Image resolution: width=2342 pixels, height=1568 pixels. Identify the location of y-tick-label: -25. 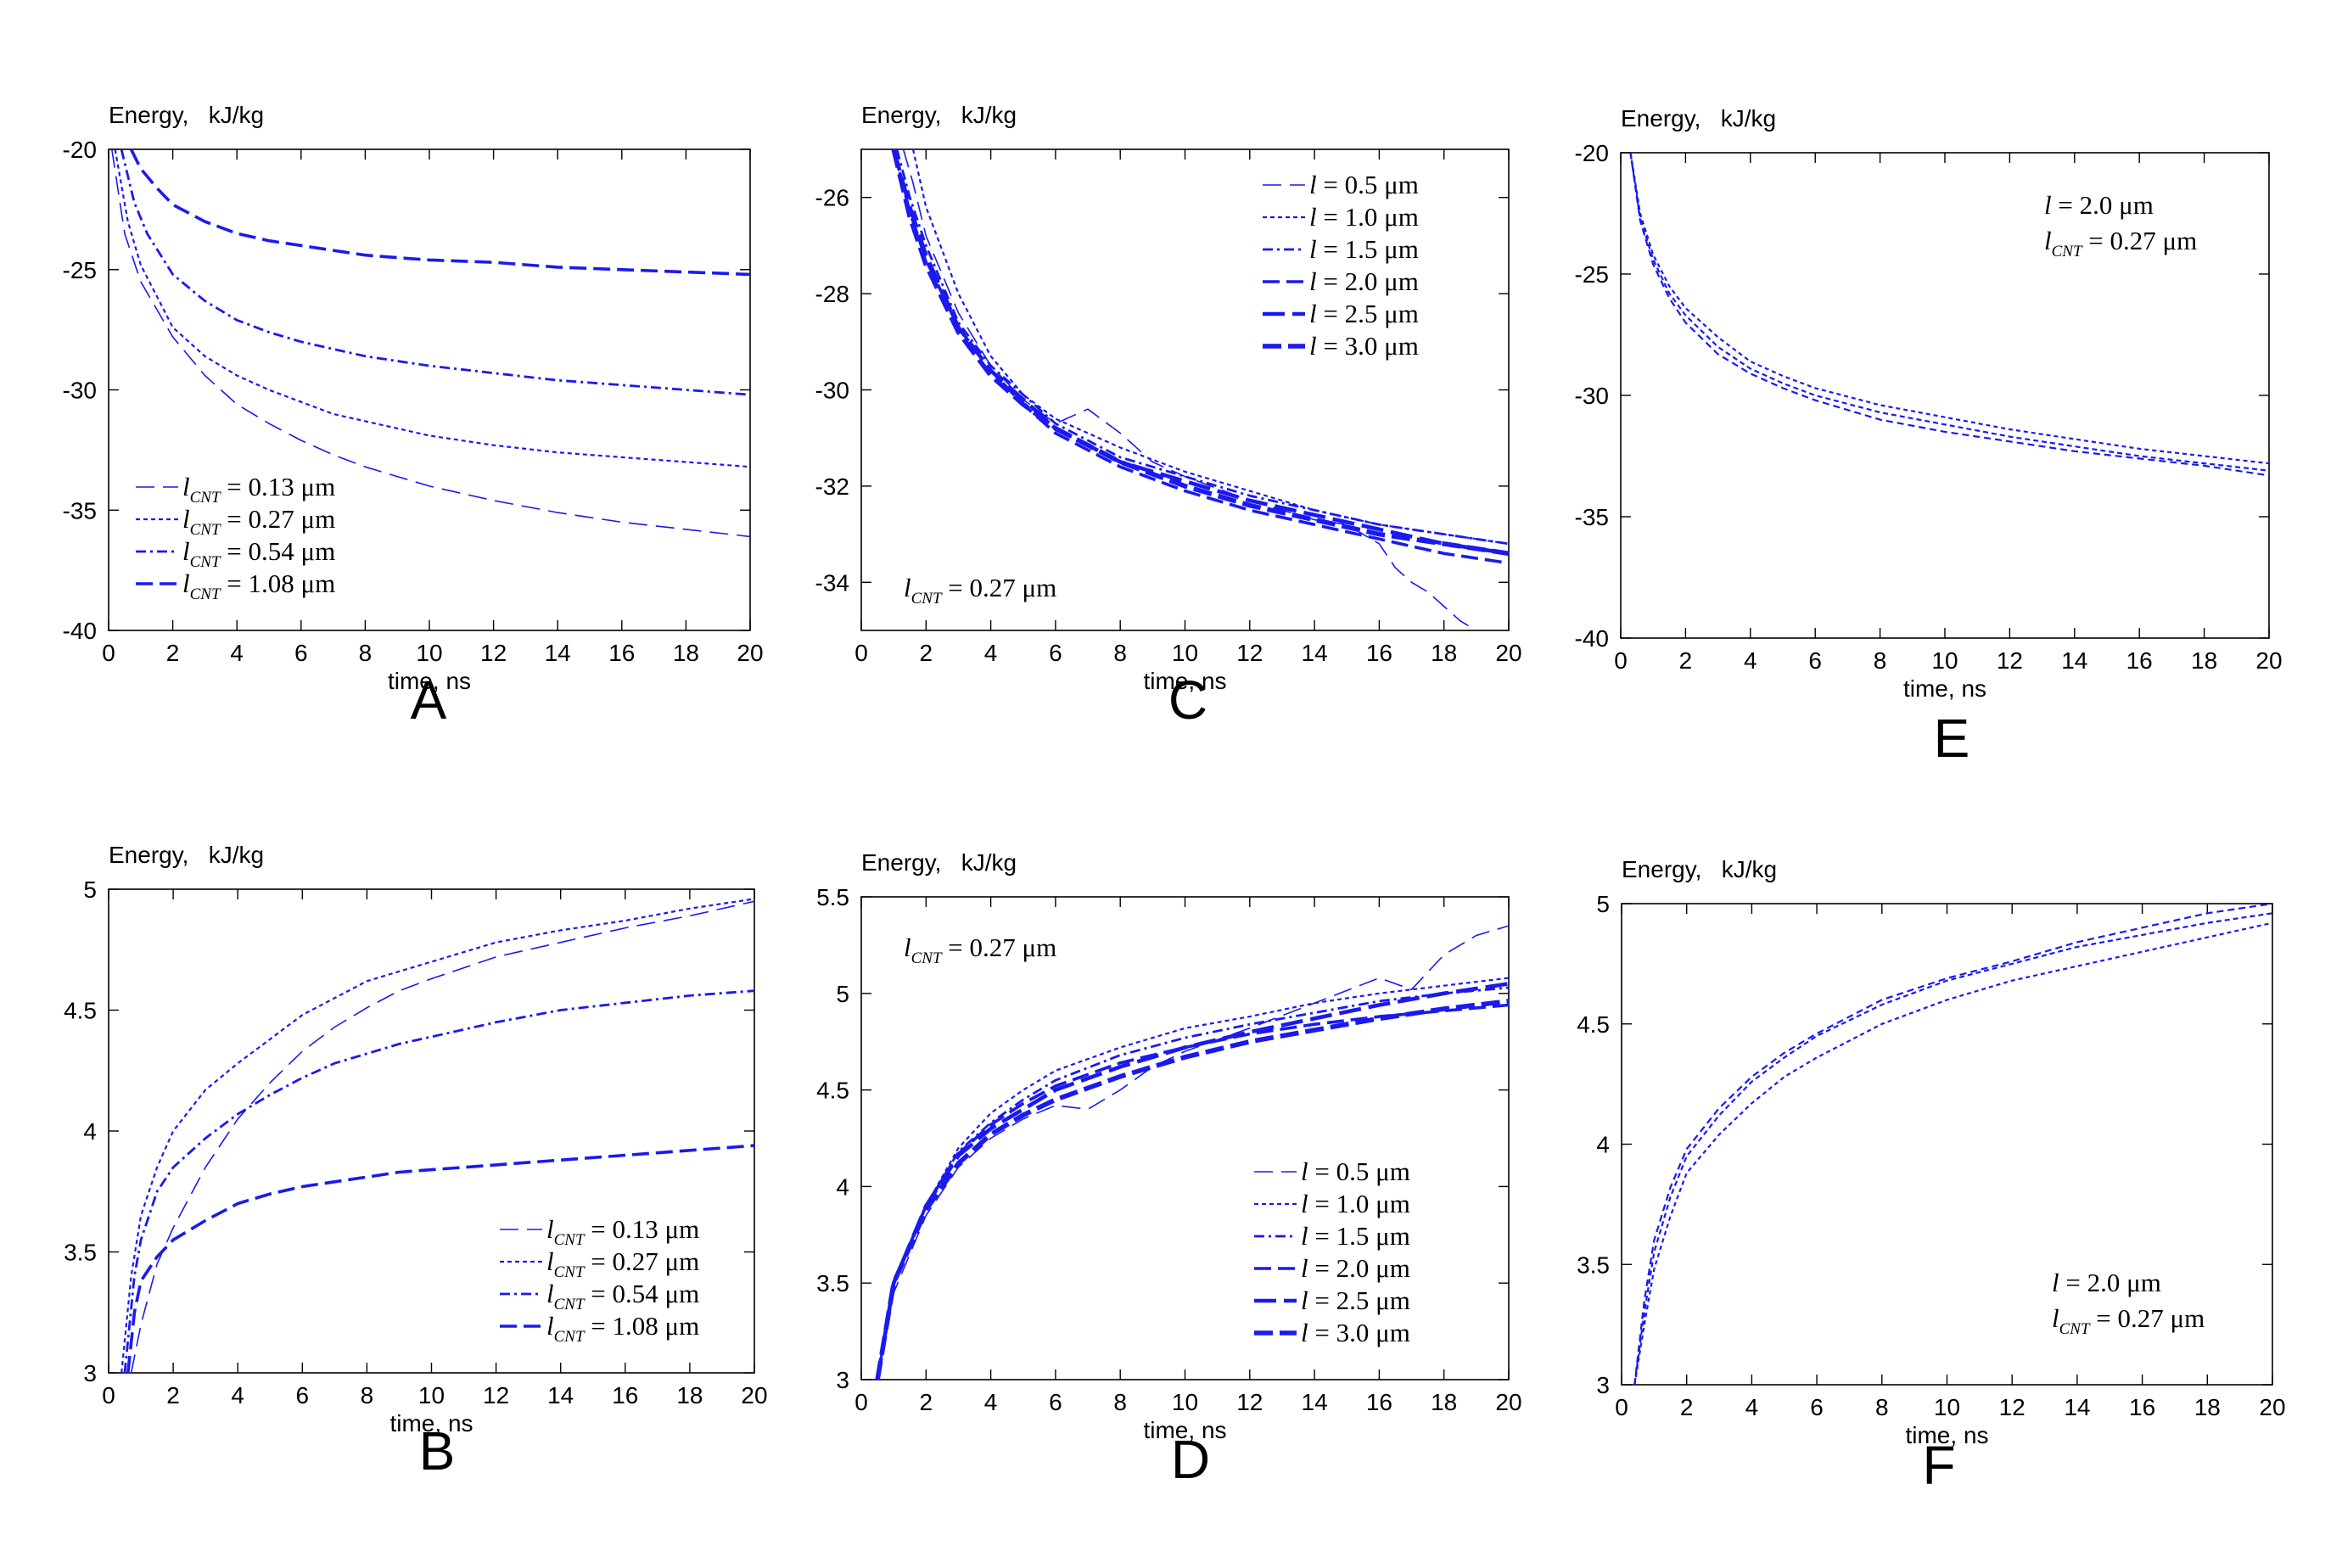
(1592, 274).